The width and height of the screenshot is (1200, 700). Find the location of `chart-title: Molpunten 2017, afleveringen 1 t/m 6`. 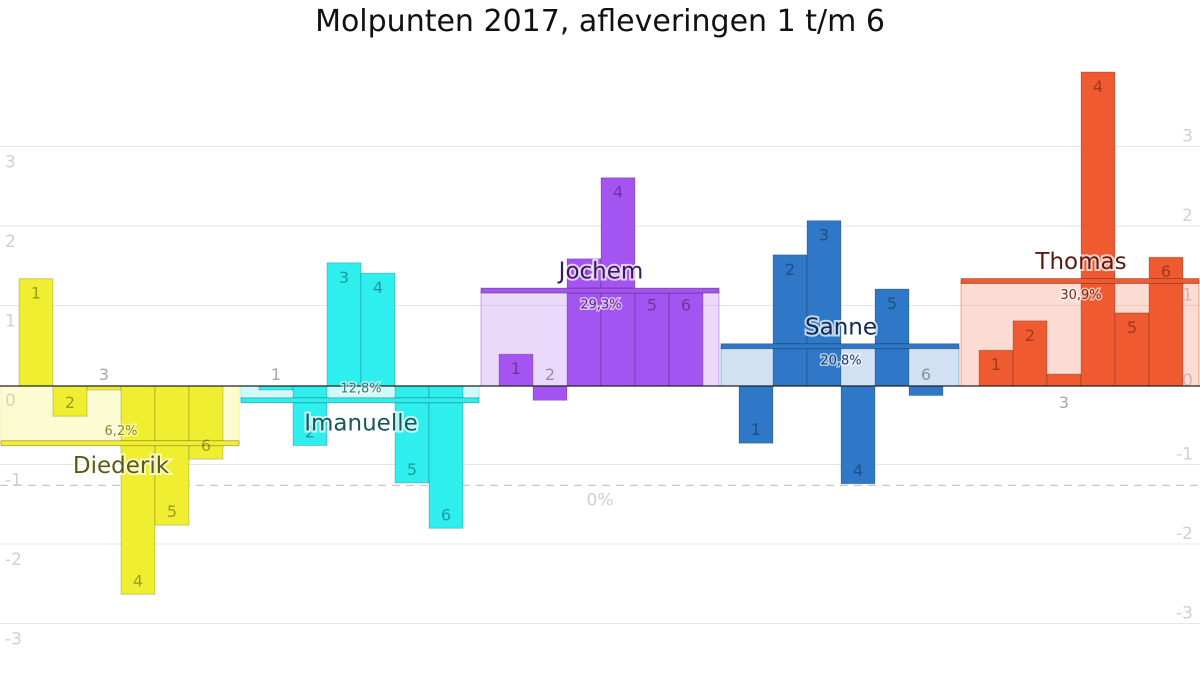

chart-title: Molpunten 2017, afleveringen 1 t/m 6 is located at coordinates (600, 21).